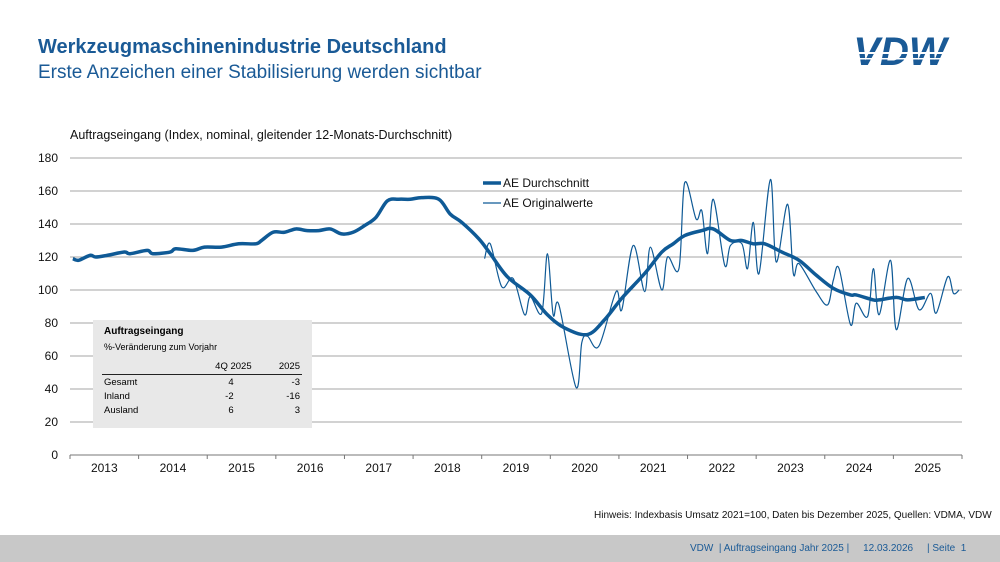 The width and height of the screenshot is (1000, 562). I want to click on x-tick-label: 2019, so click(516, 468).